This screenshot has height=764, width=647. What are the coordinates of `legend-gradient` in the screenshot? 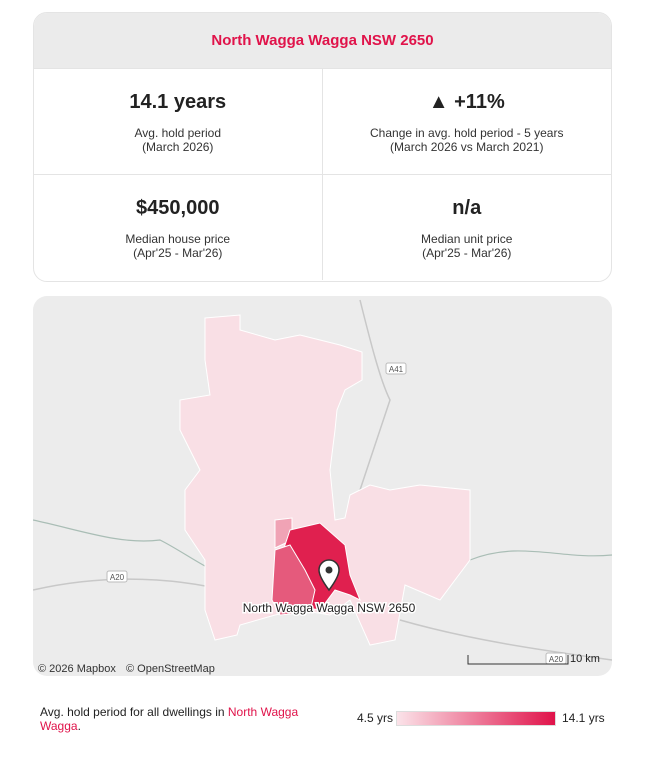 It's located at (476, 718).